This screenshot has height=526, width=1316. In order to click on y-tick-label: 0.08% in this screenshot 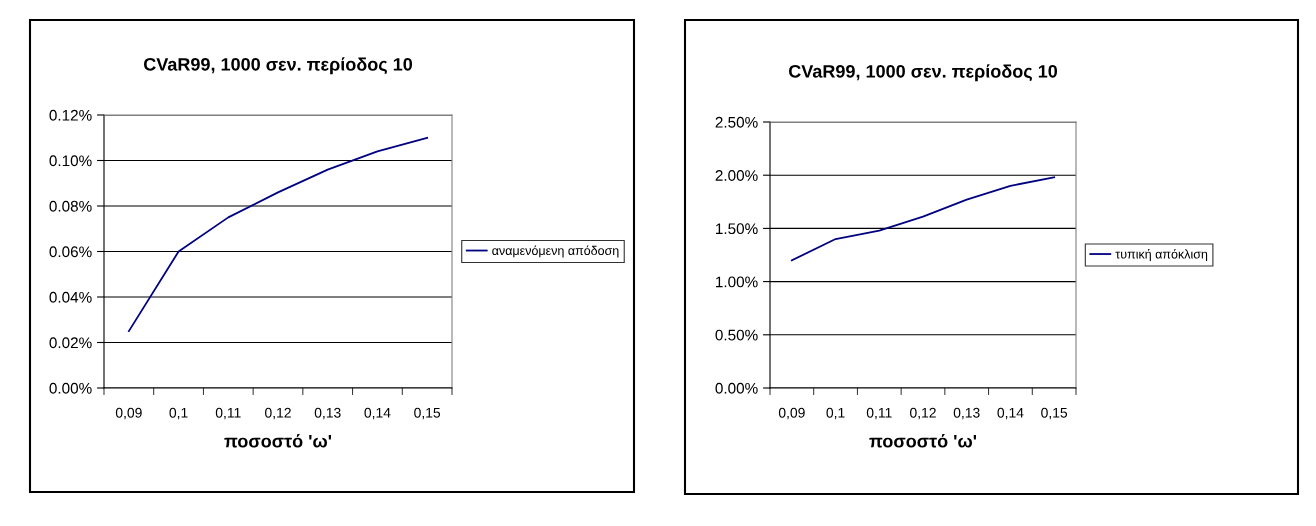, I will do `click(70, 206)`.